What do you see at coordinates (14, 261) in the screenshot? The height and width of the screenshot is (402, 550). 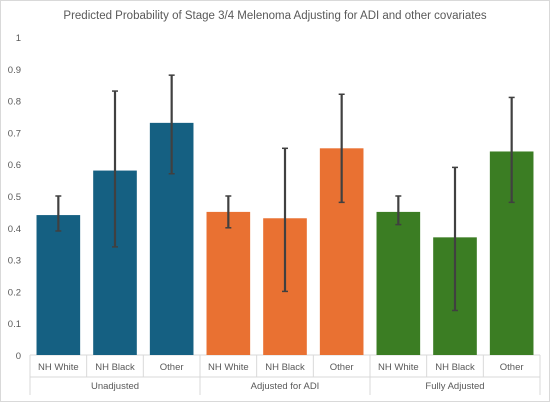 I see `y-tick-label: 0.3` at bounding box center [14, 261].